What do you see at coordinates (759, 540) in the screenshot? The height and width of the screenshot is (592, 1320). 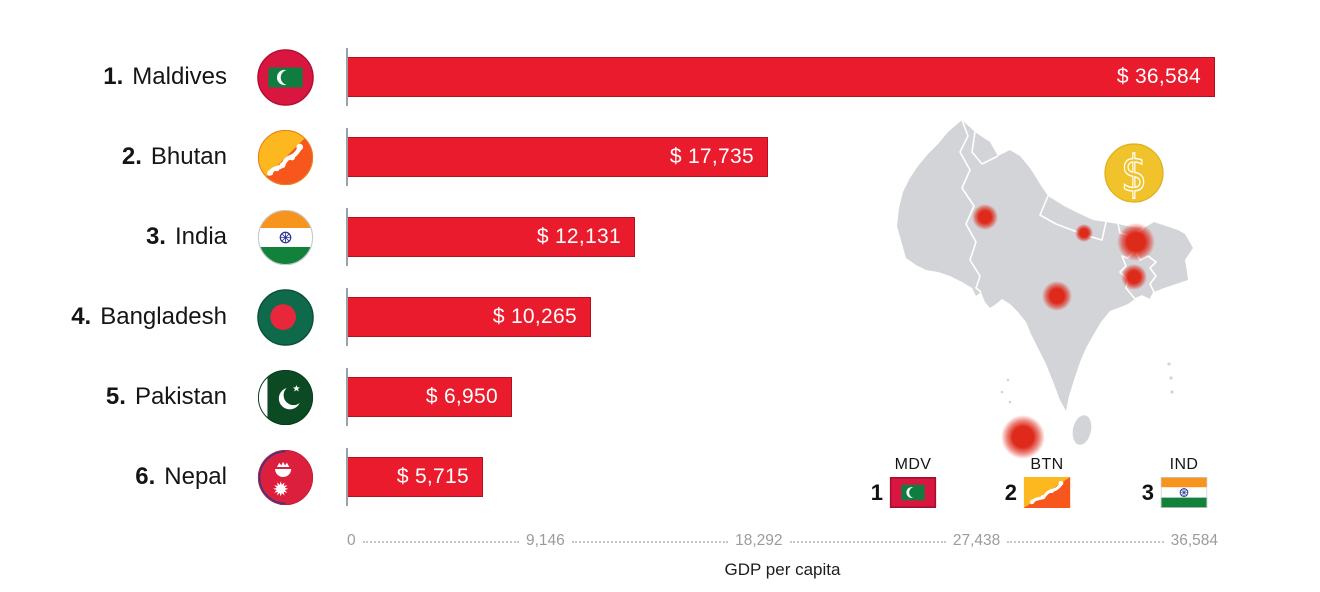 I see `axis-tick-label: 18,292` at bounding box center [759, 540].